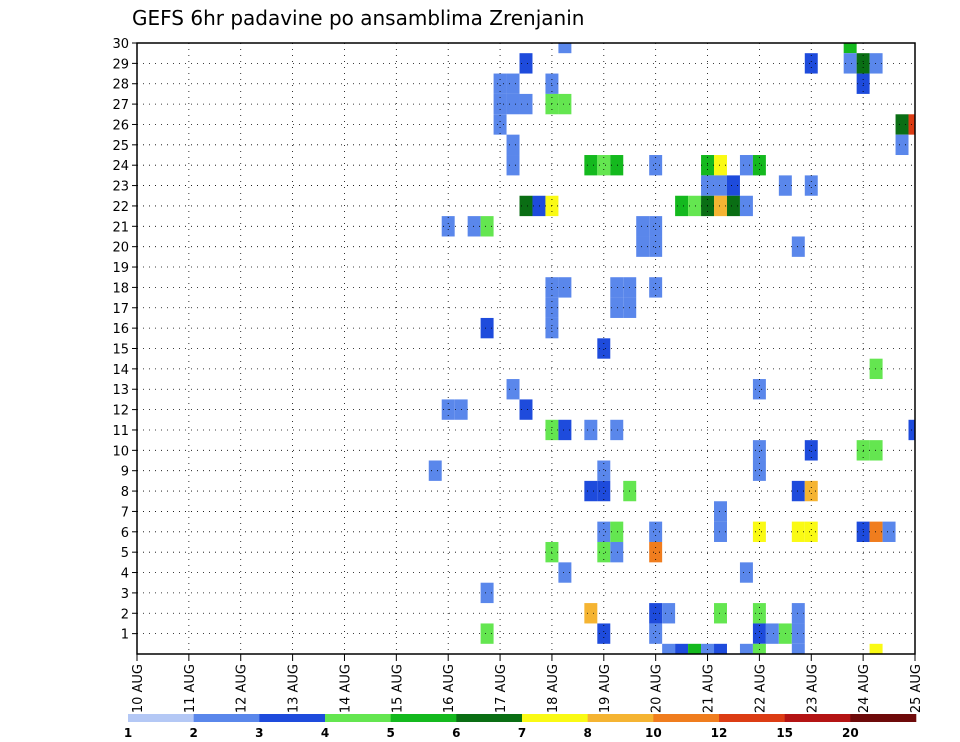 The height and width of the screenshot is (742, 960). What do you see at coordinates (397, 688) in the screenshot?
I see `x-tick-label: 15 AUG` at bounding box center [397, 688].